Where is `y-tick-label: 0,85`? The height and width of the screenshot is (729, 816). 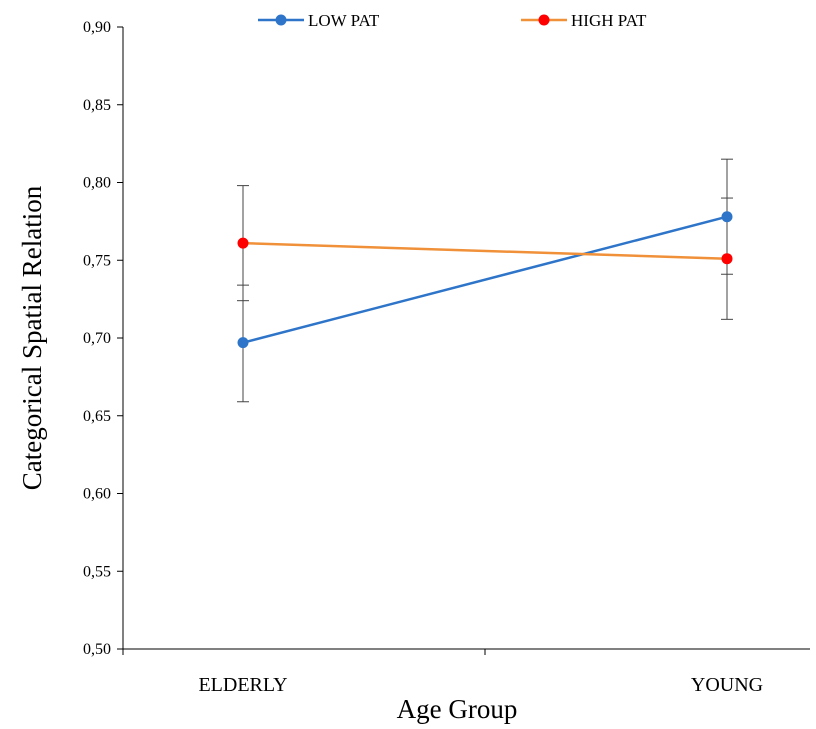
y-tick-label: 0,85 is located at coordinates (97, 105).